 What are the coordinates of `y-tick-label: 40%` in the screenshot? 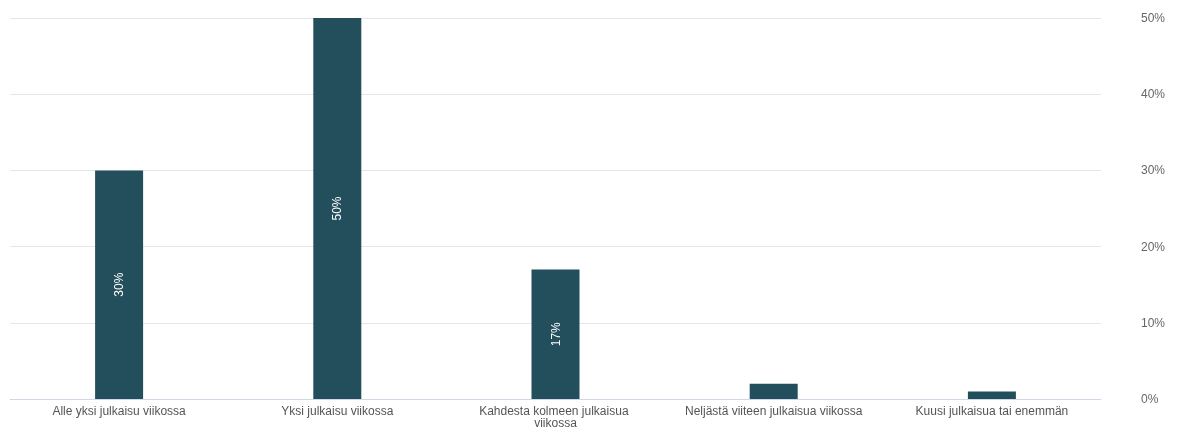 It's located at (1153, 94).